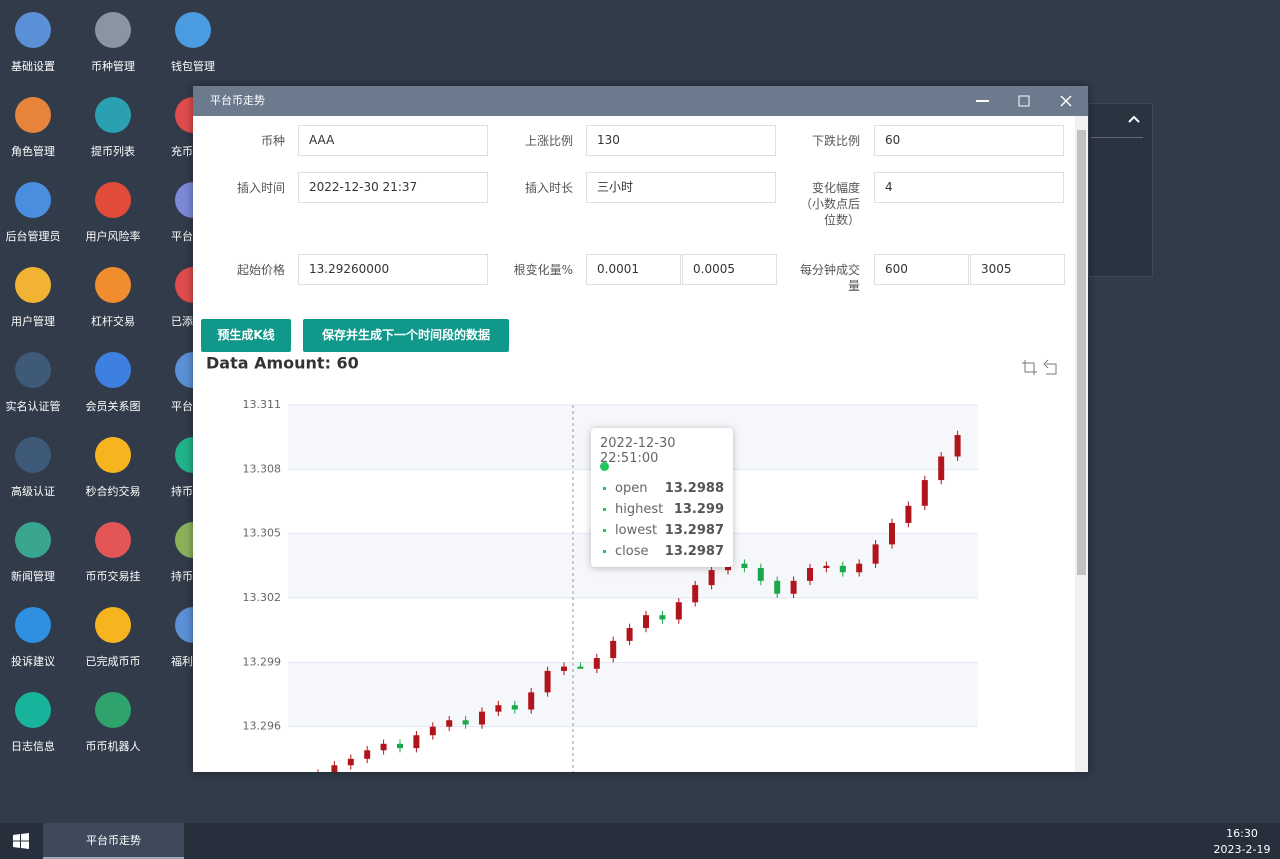 This screenshot has height=859, width=1280. I want to click on text-input: 4, so click(969, 187).